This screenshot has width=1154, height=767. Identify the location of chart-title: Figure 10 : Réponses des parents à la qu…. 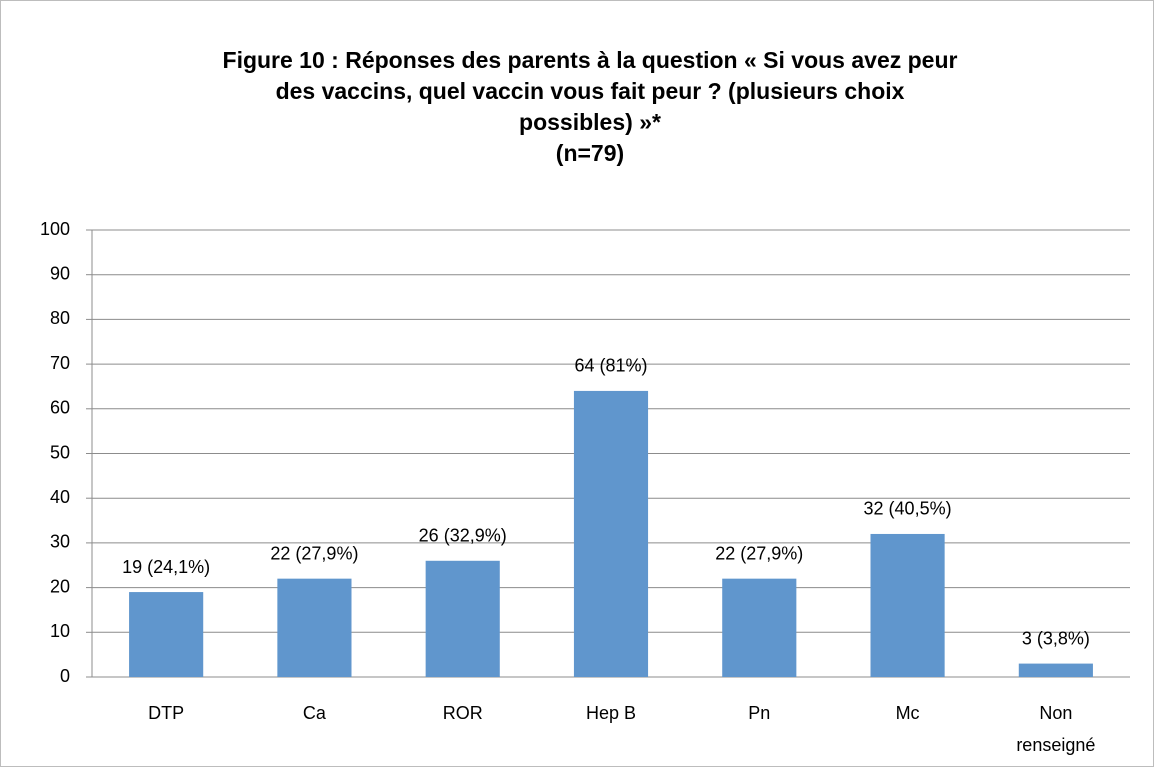
(590, 60).